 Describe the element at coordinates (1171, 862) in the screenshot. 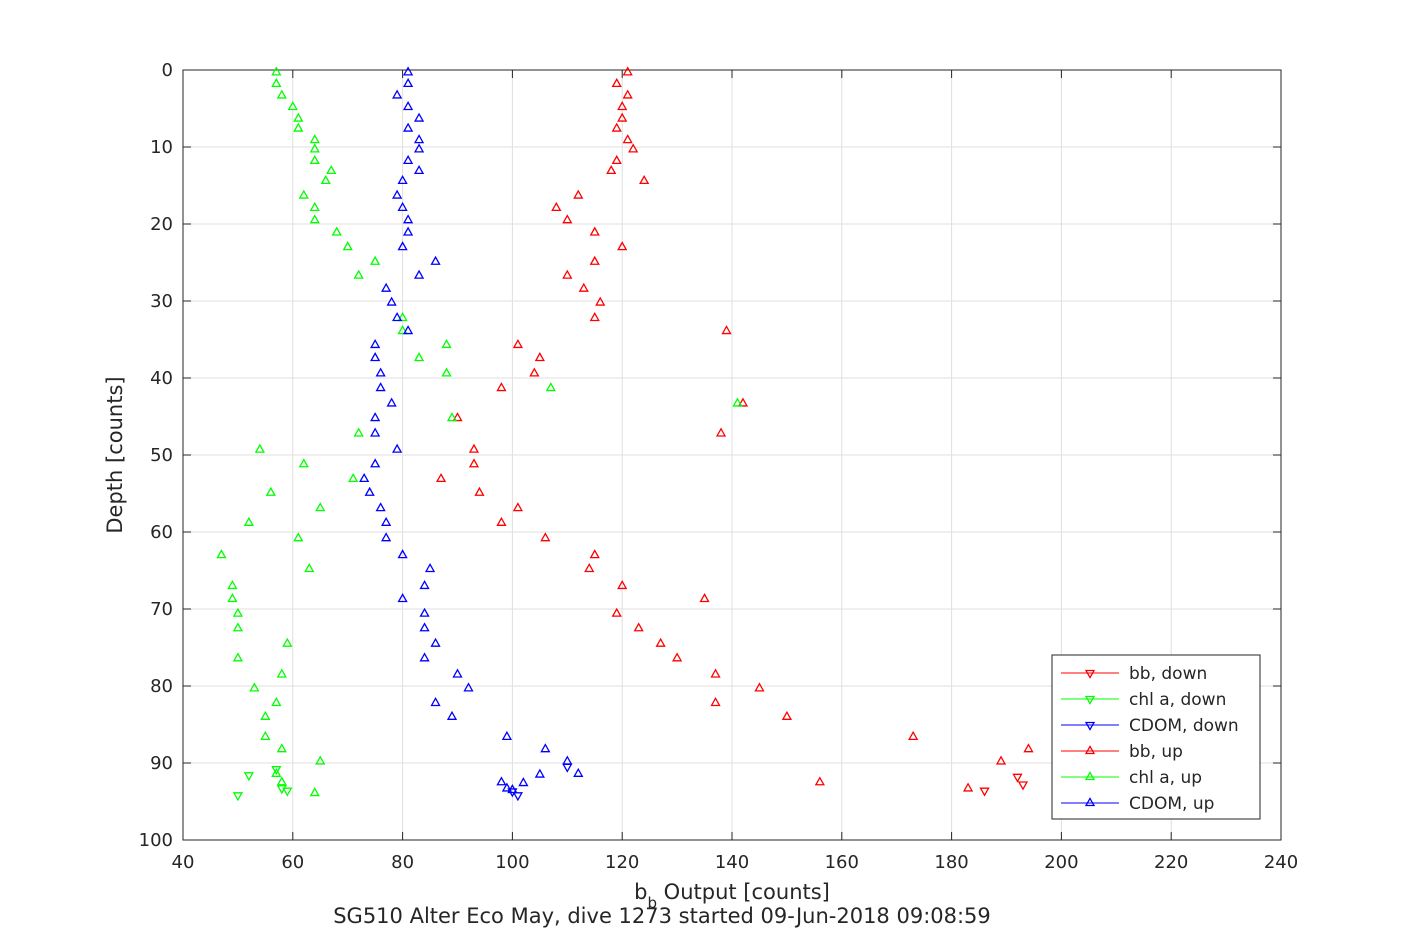

I see `x-tick-label: 220` at that location.